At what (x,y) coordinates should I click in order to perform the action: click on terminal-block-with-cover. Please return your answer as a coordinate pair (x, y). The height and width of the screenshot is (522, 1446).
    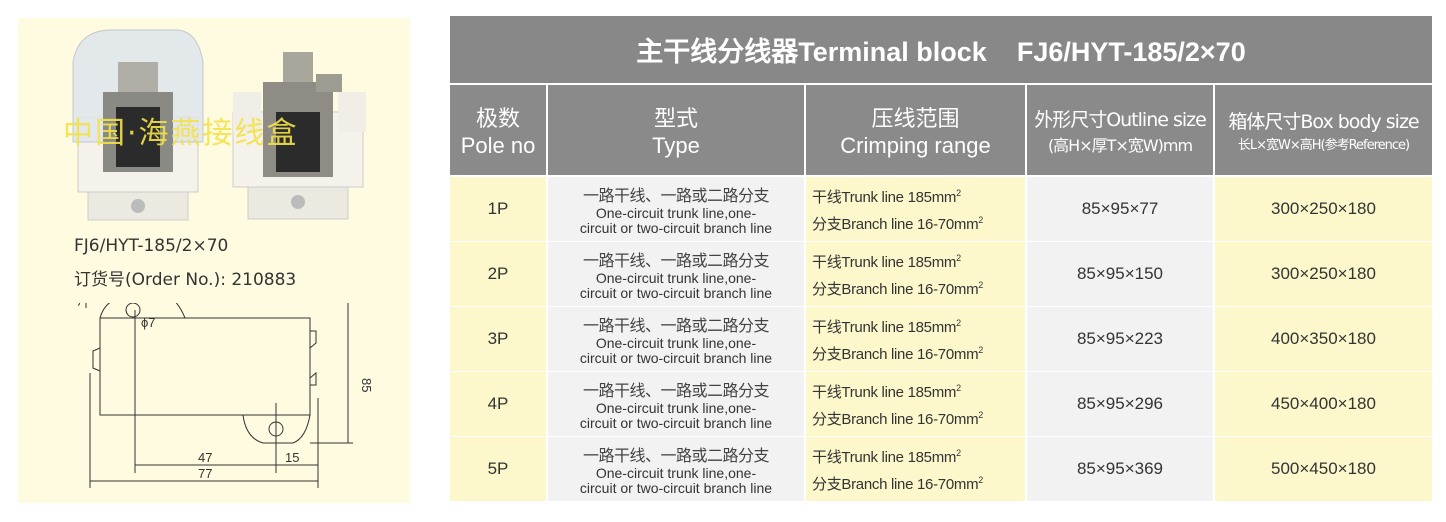
    Looking at the image, I should click on (138, 125).